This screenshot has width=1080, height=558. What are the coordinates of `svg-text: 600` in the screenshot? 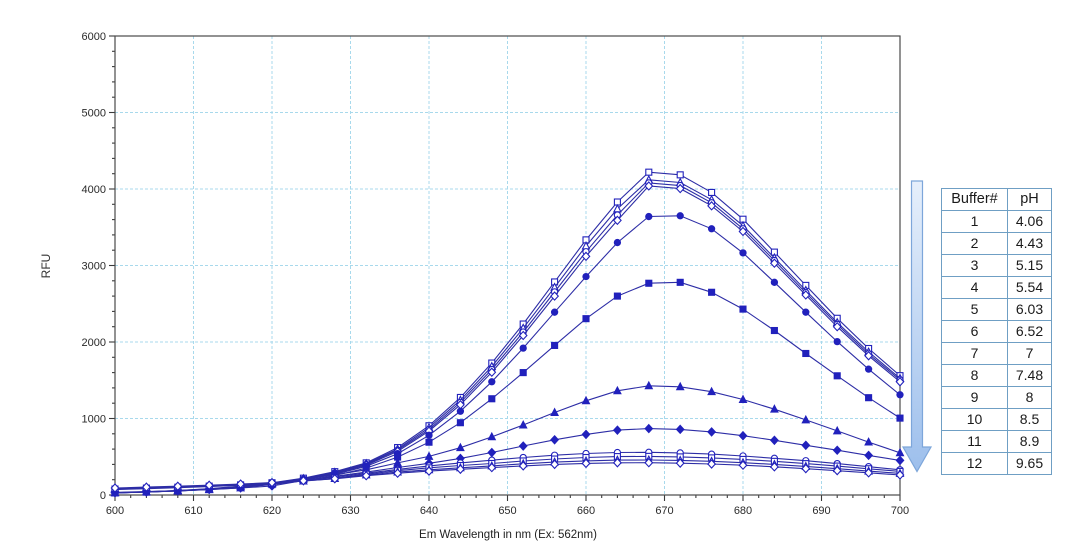 It's located at (115, 511).